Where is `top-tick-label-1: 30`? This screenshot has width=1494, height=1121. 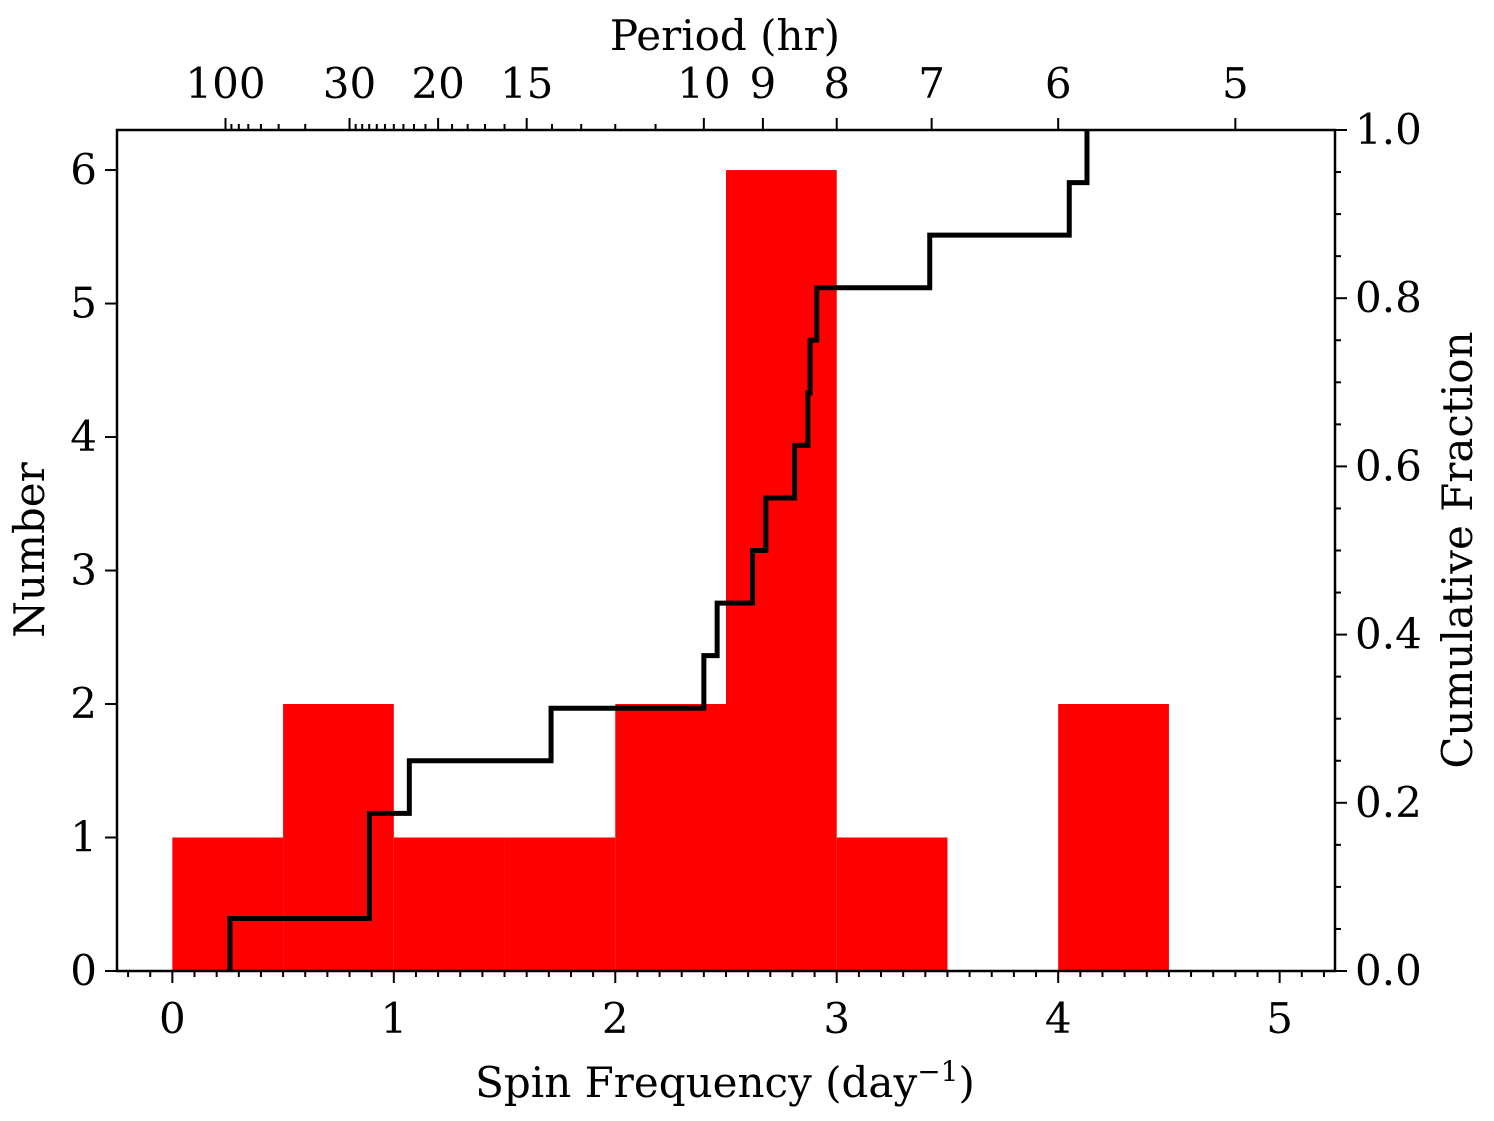
top-tick-label-1: 30 is located at coordinates (349, 83).